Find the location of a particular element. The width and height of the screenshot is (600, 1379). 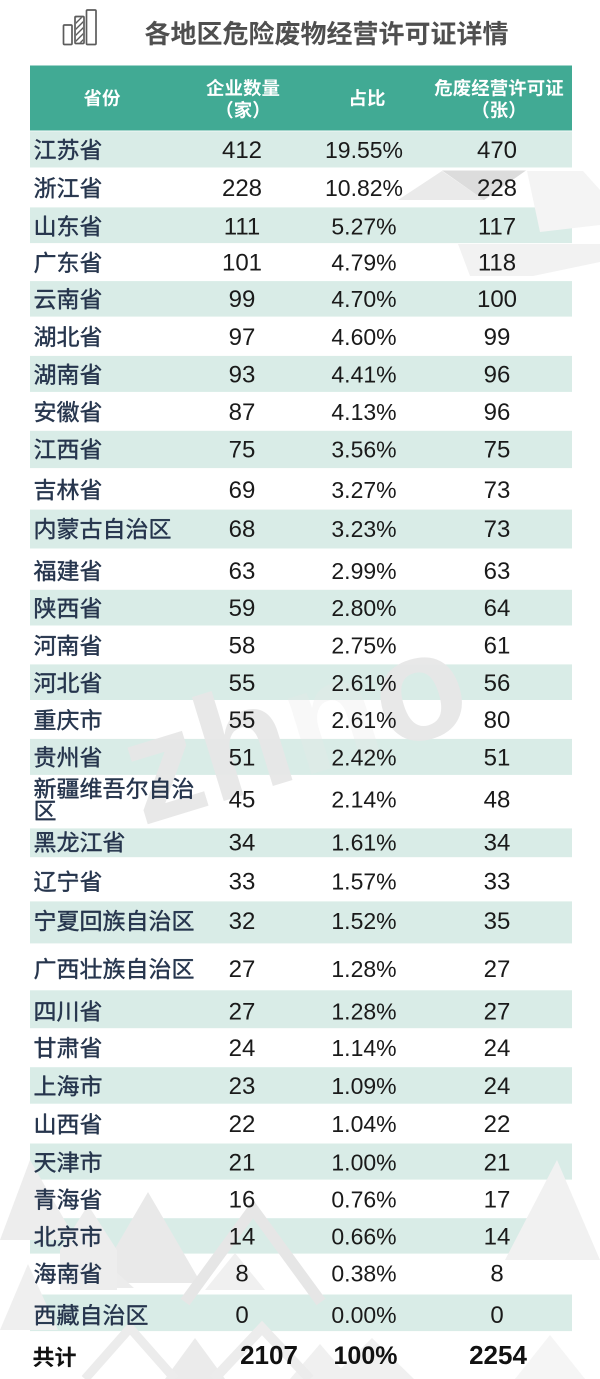

svg-text: 1.14% is located at coordinates (363, 1048).